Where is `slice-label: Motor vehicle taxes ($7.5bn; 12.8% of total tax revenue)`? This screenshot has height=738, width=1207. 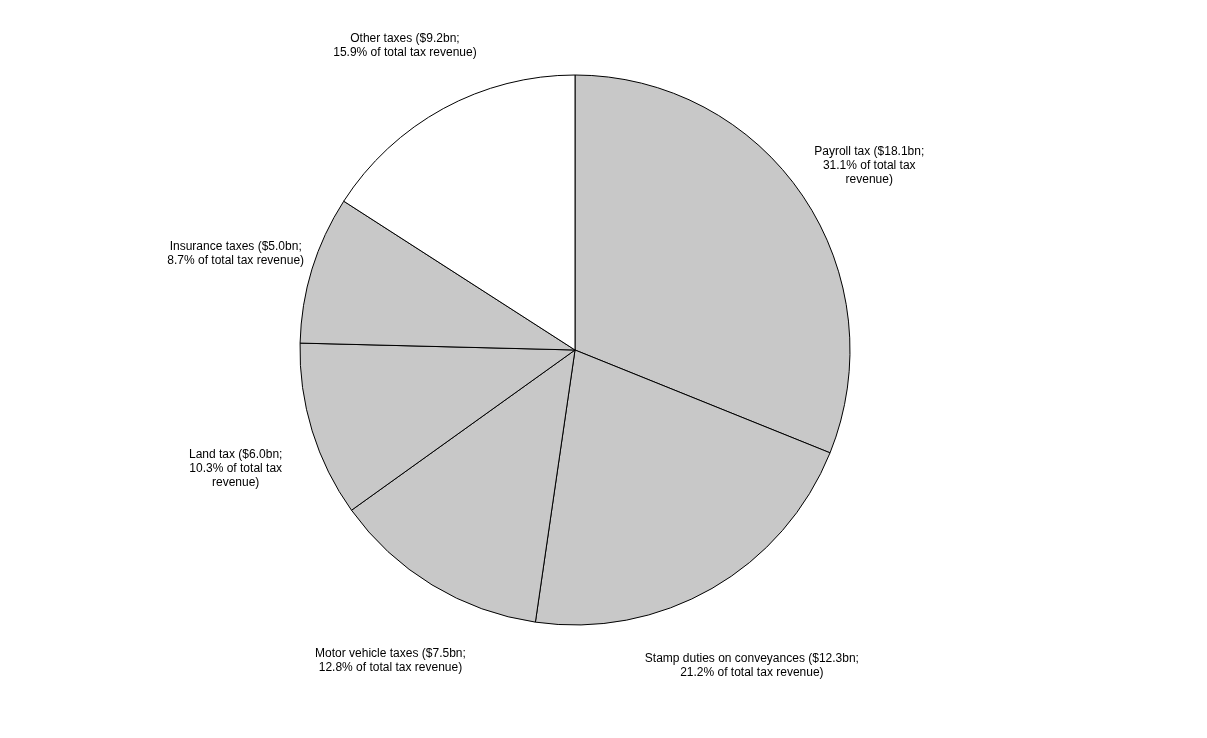
slice-label: Motor vehicle taxes ($7.5bn; 12.8% of total tax revenue) is located at coordinates (390, 660).